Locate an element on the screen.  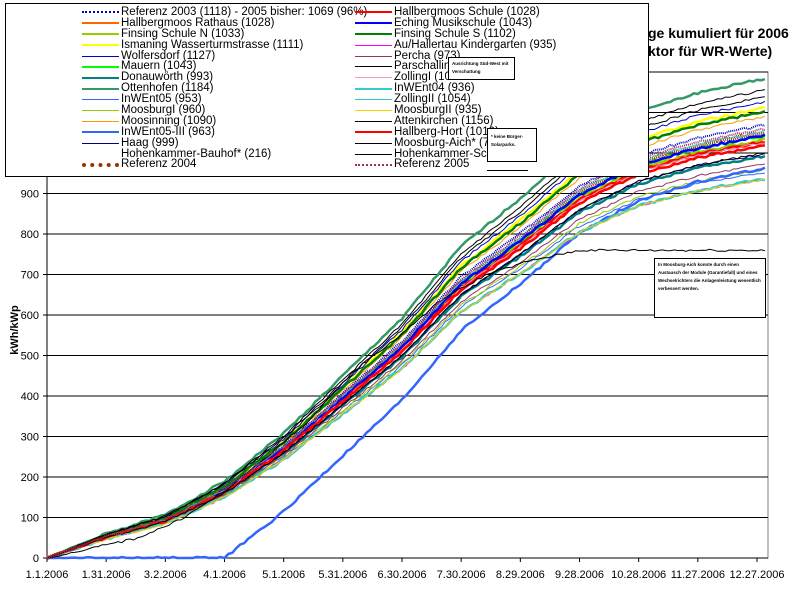
x-tick-label: 9.28.2006 is located at coordinates (579, 575).